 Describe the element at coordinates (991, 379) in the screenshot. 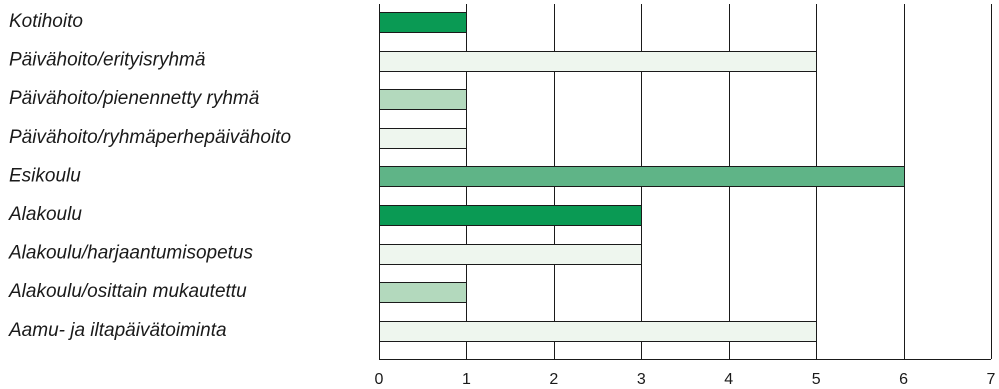

I see `tick-label-7: 7` at that location.